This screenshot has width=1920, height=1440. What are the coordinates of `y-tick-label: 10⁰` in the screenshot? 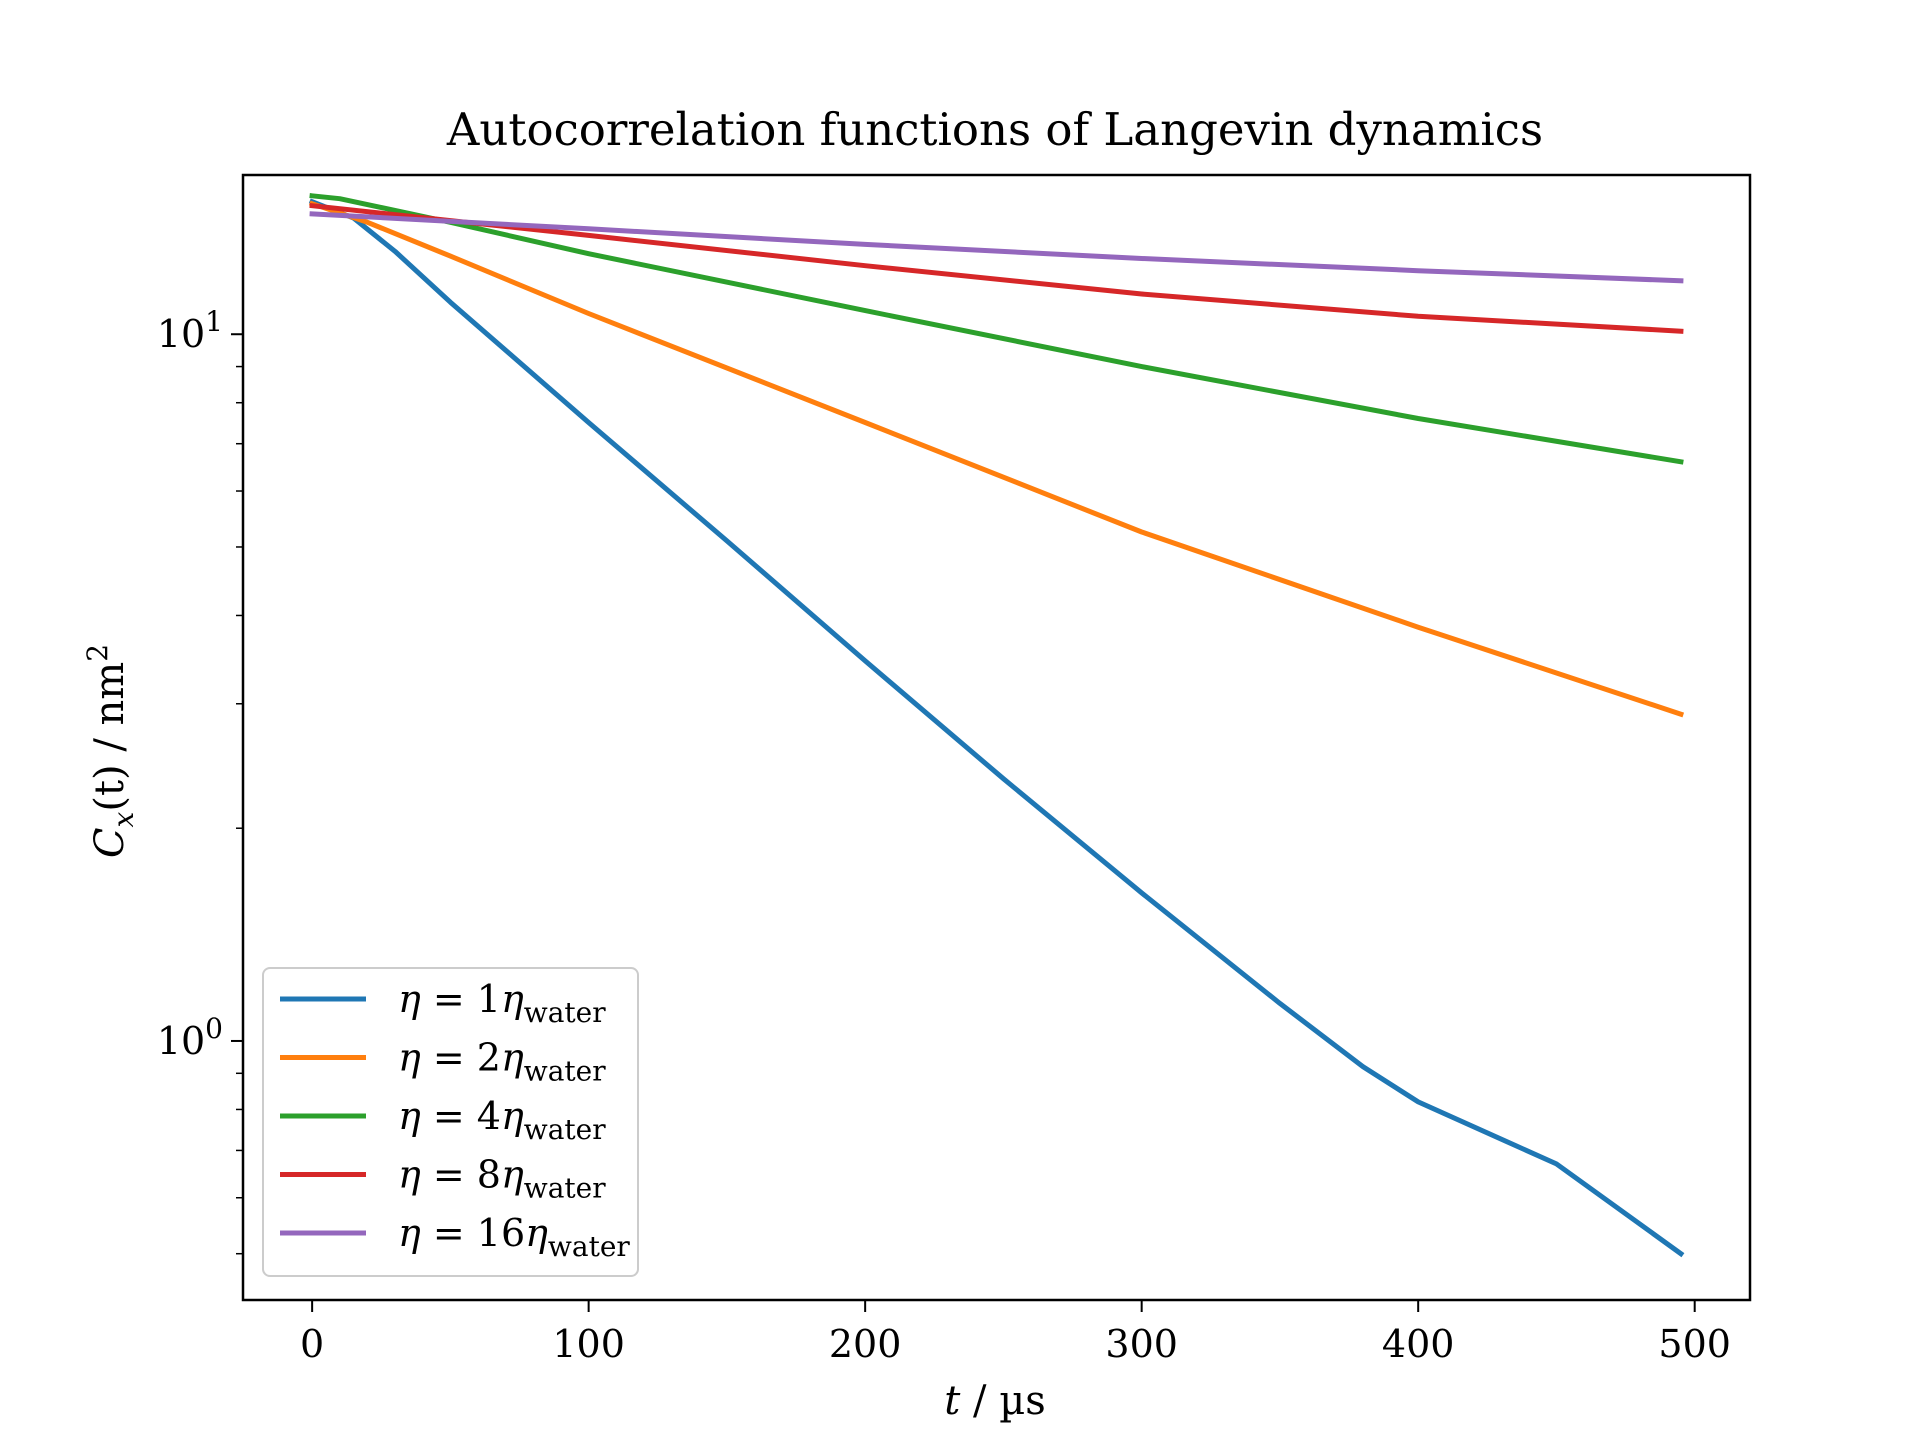 It's located at (190, 1037).